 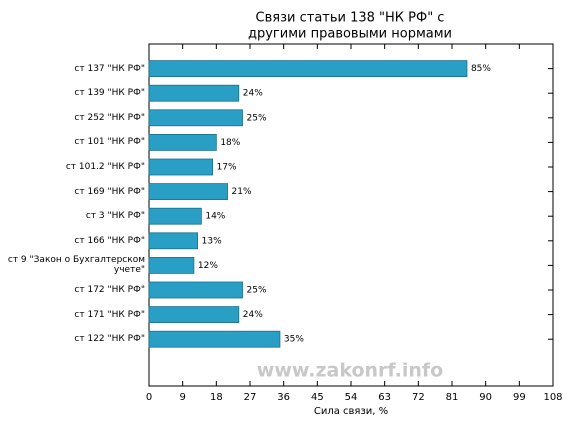 I want to click on y-tick-label: ст 166 "НК РФ", so click(x=109, y=240).